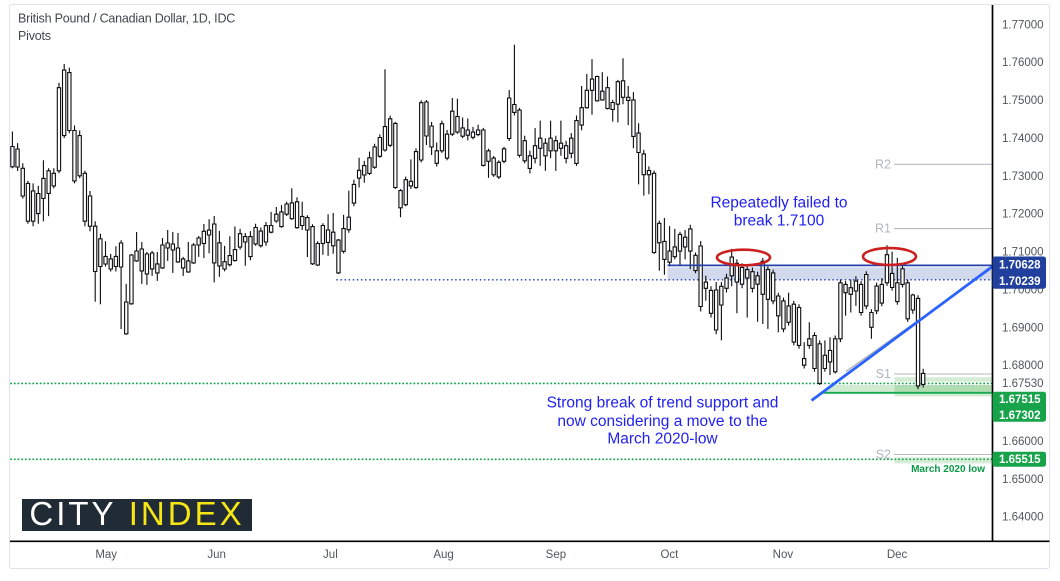 This screenshot has width=1060, height=581. I want to click on svg-text: 1.66000, so click(1023, 442).